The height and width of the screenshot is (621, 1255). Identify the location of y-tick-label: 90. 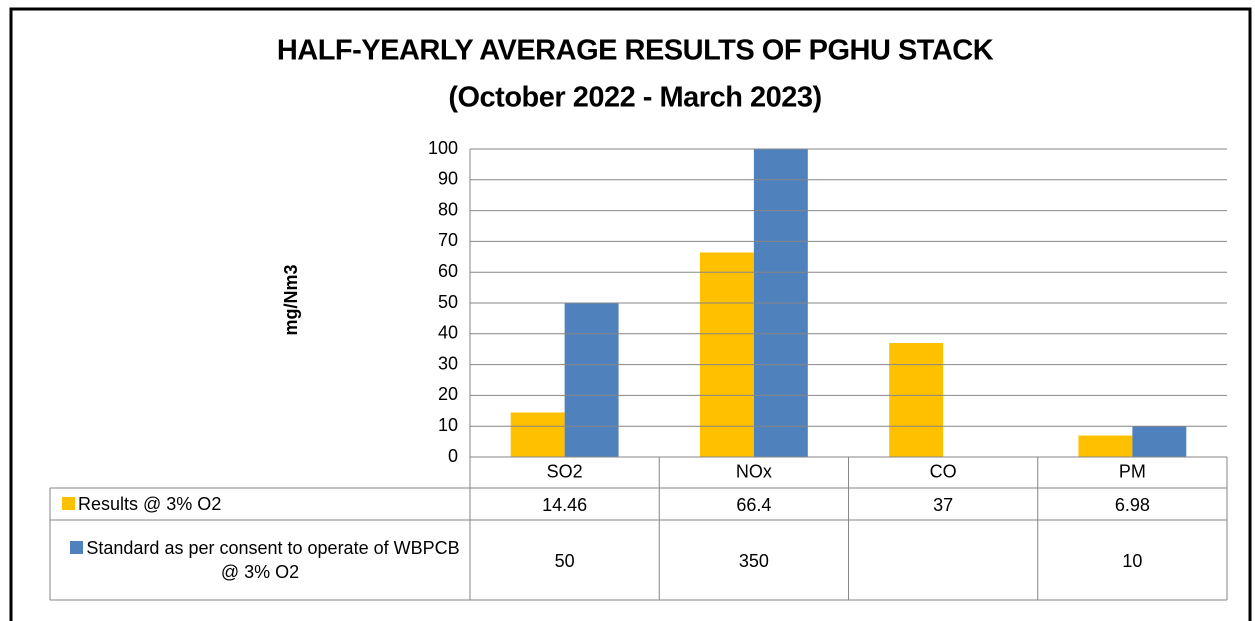
(448, 179).